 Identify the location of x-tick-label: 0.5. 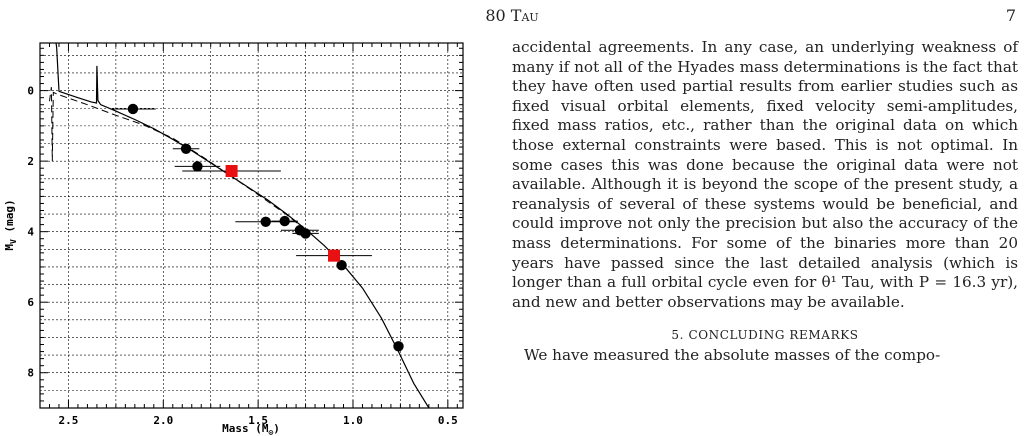
(448, 420).